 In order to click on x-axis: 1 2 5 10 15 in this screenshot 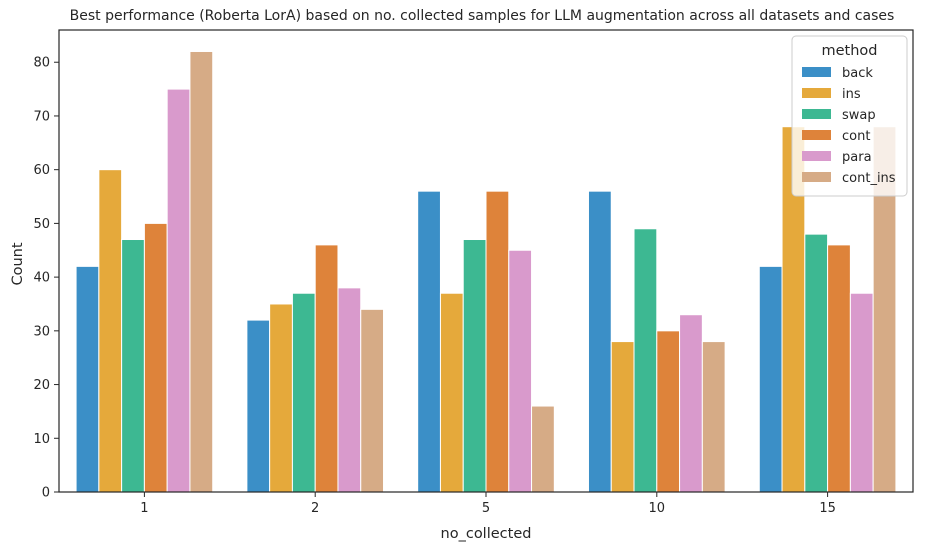, I will do `click(488, 504)`.